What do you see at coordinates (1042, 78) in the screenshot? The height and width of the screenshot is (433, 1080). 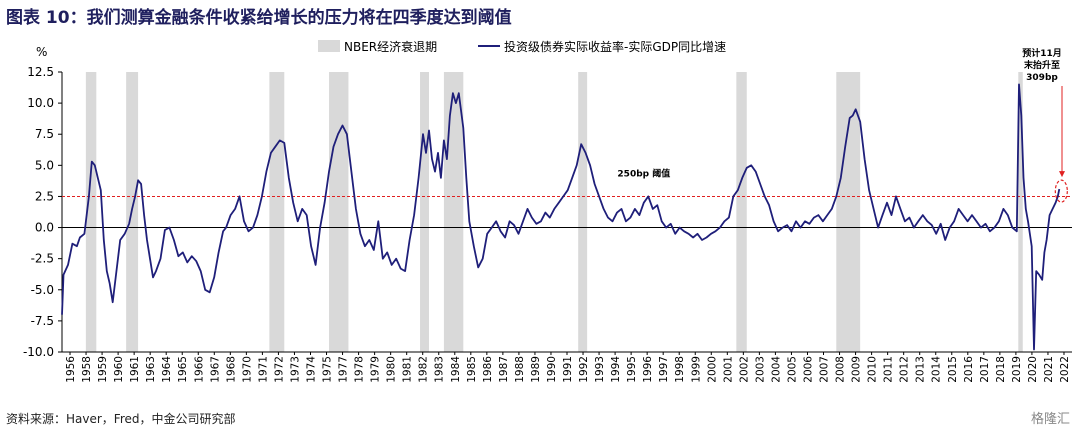 I see `annotation-line-3: 309bp` at bounding box center [1042, 78].